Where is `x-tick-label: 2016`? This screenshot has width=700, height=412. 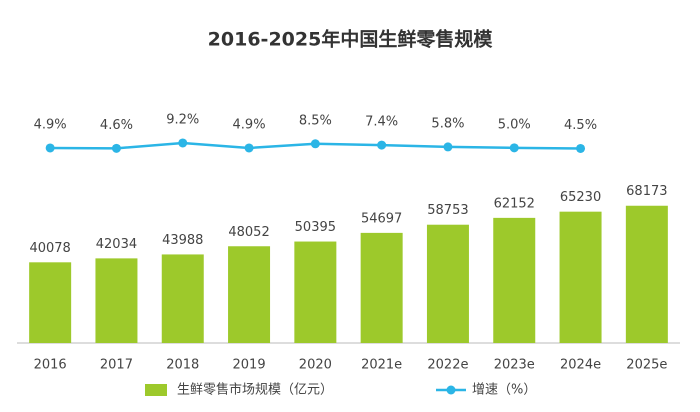
x-tick-label: 2016 is located at coordinates (50, 365).